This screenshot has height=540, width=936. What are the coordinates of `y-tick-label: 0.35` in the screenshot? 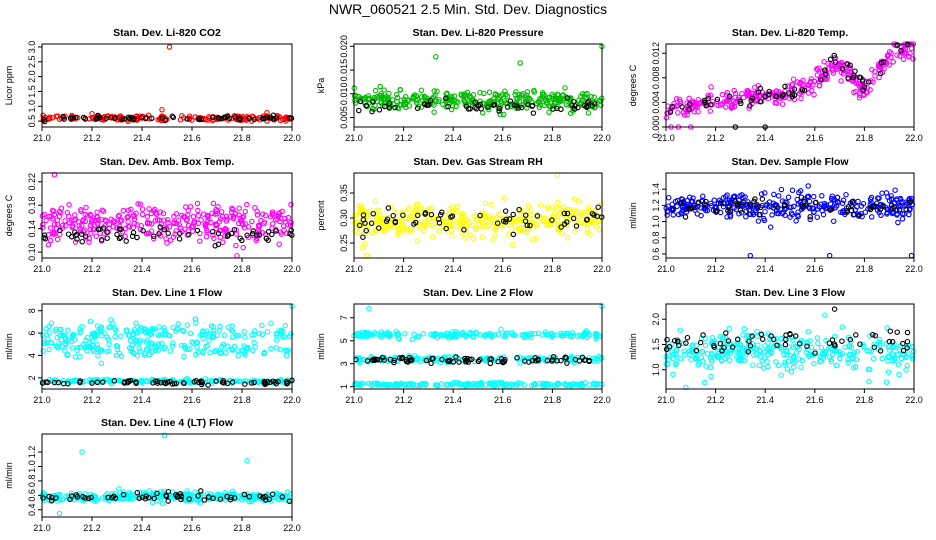 It's located at (344, 193).